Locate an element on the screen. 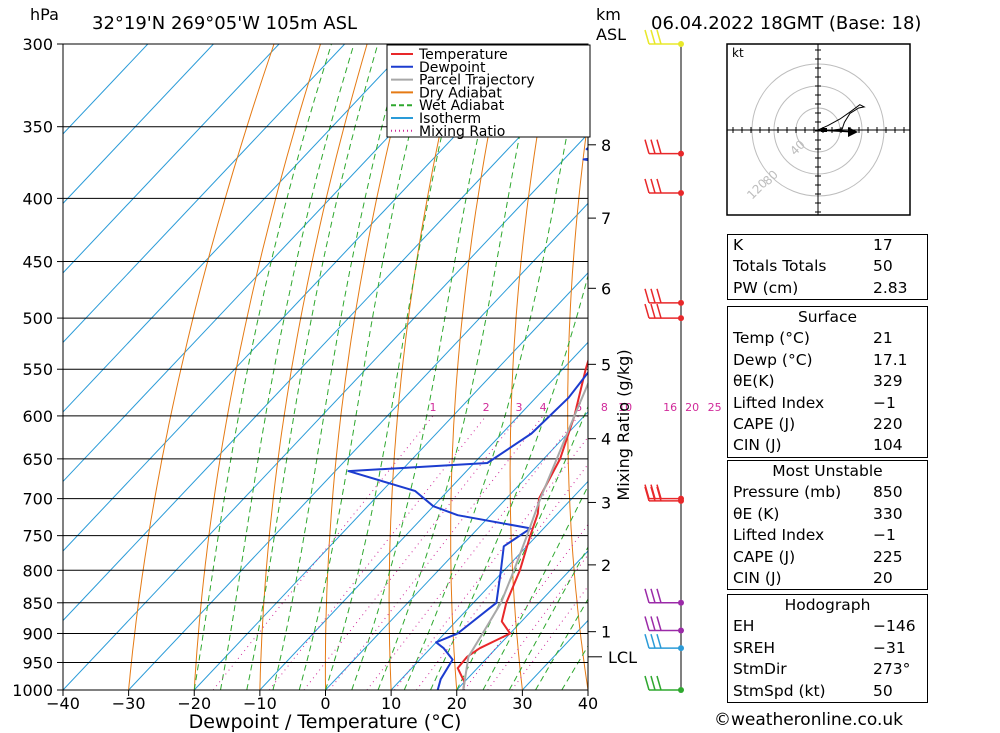 The height and width of the screenshot is (733, 1000). temperature-tick-label: 20 is located at coordinates (457, 703).